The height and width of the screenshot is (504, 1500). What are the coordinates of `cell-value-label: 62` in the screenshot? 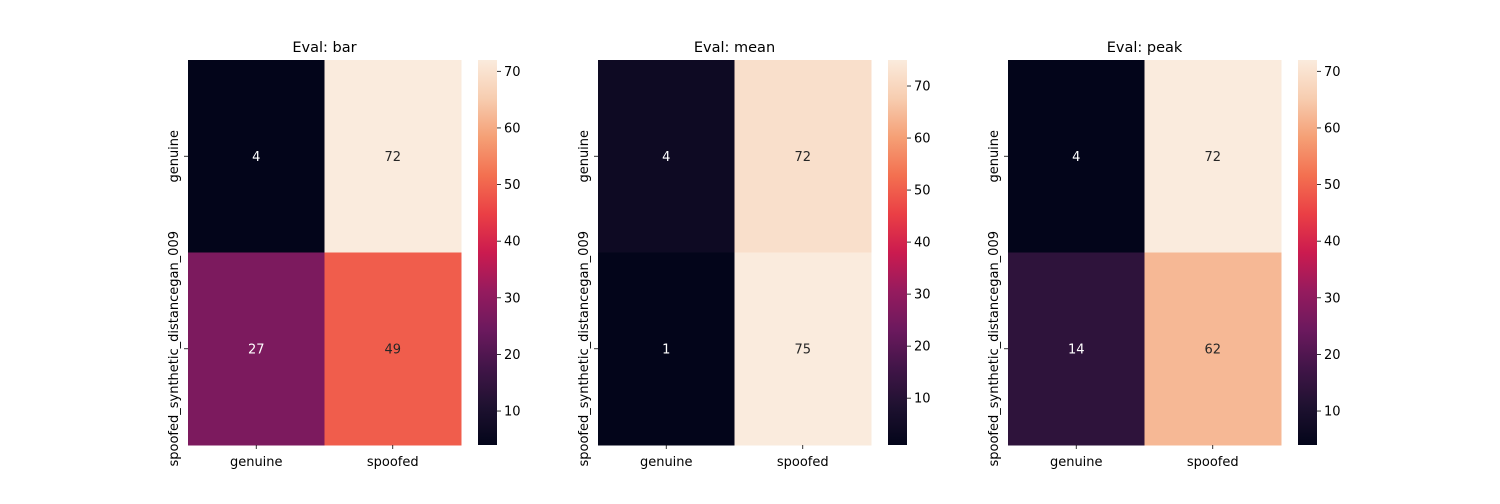 It's located at (1212, 349).